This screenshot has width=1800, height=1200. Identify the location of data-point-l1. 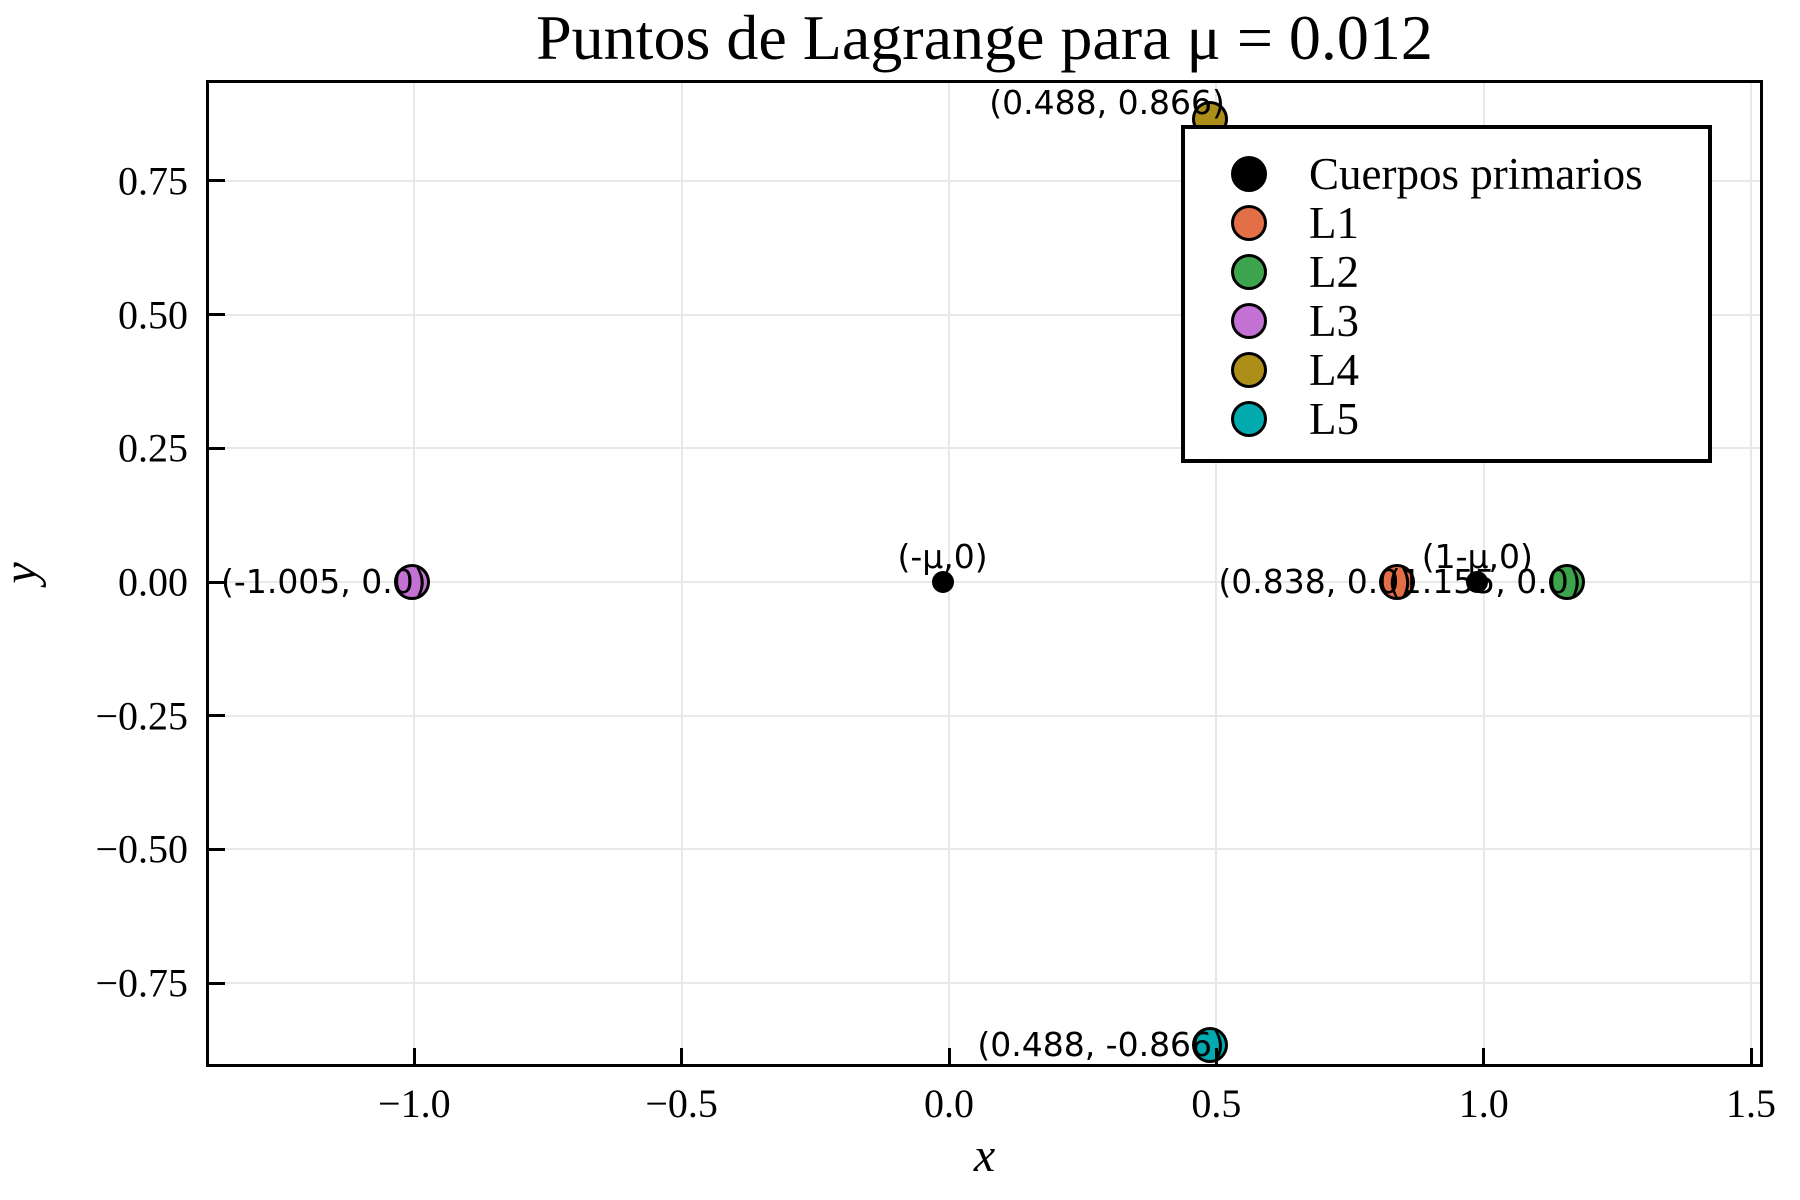
(1397, 582).